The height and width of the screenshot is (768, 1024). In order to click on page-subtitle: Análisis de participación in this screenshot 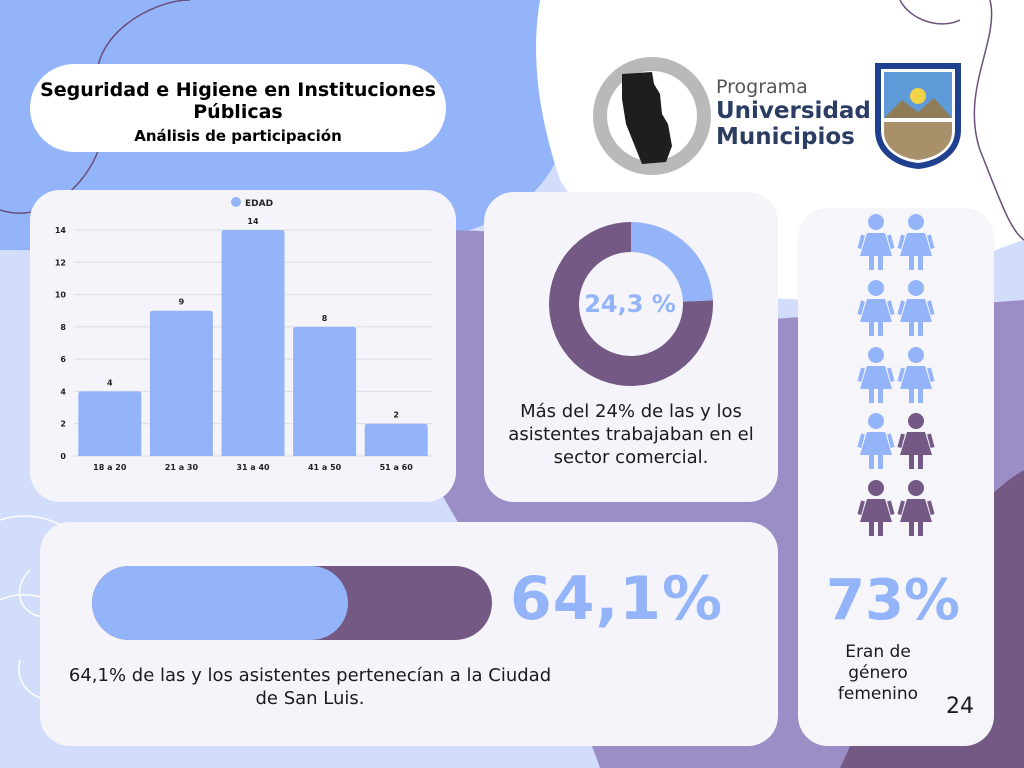, I will do `click(238, 136)`.